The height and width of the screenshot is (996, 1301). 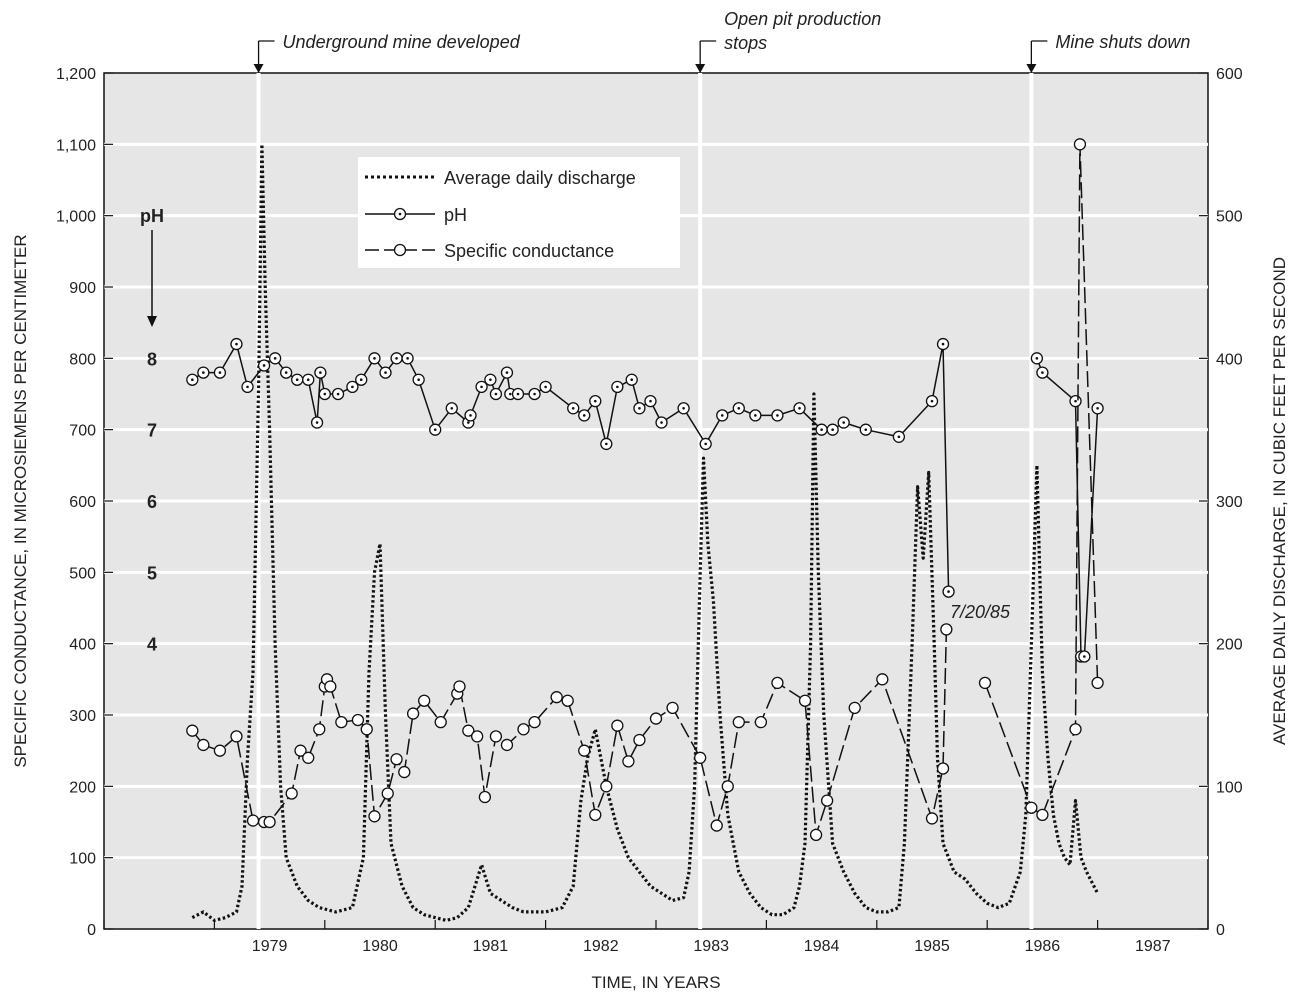 I want to click on ph-tick-label: 5, so click(x=152, y=573).